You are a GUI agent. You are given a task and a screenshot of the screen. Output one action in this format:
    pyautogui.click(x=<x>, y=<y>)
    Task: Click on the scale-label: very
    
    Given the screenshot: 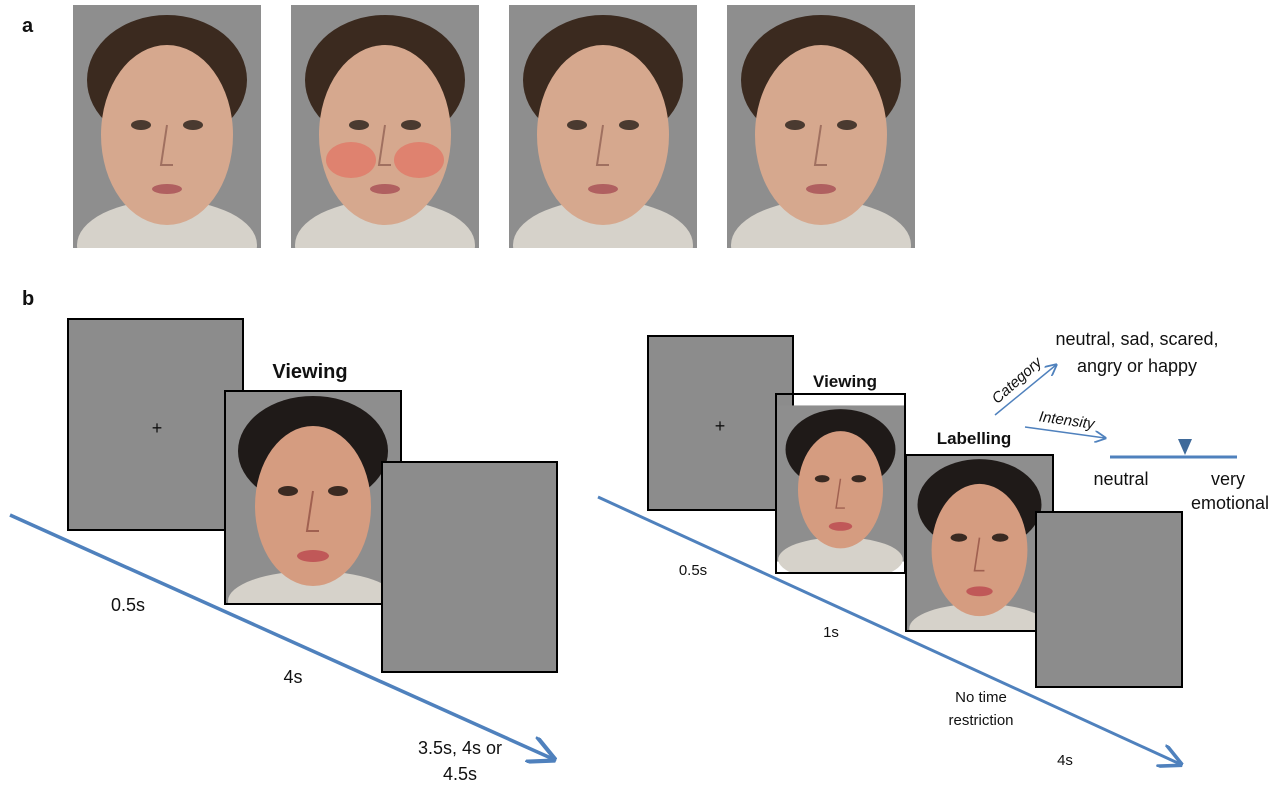 What is the action you would take?
    pyautogui.click(x=1228, y=479)
    